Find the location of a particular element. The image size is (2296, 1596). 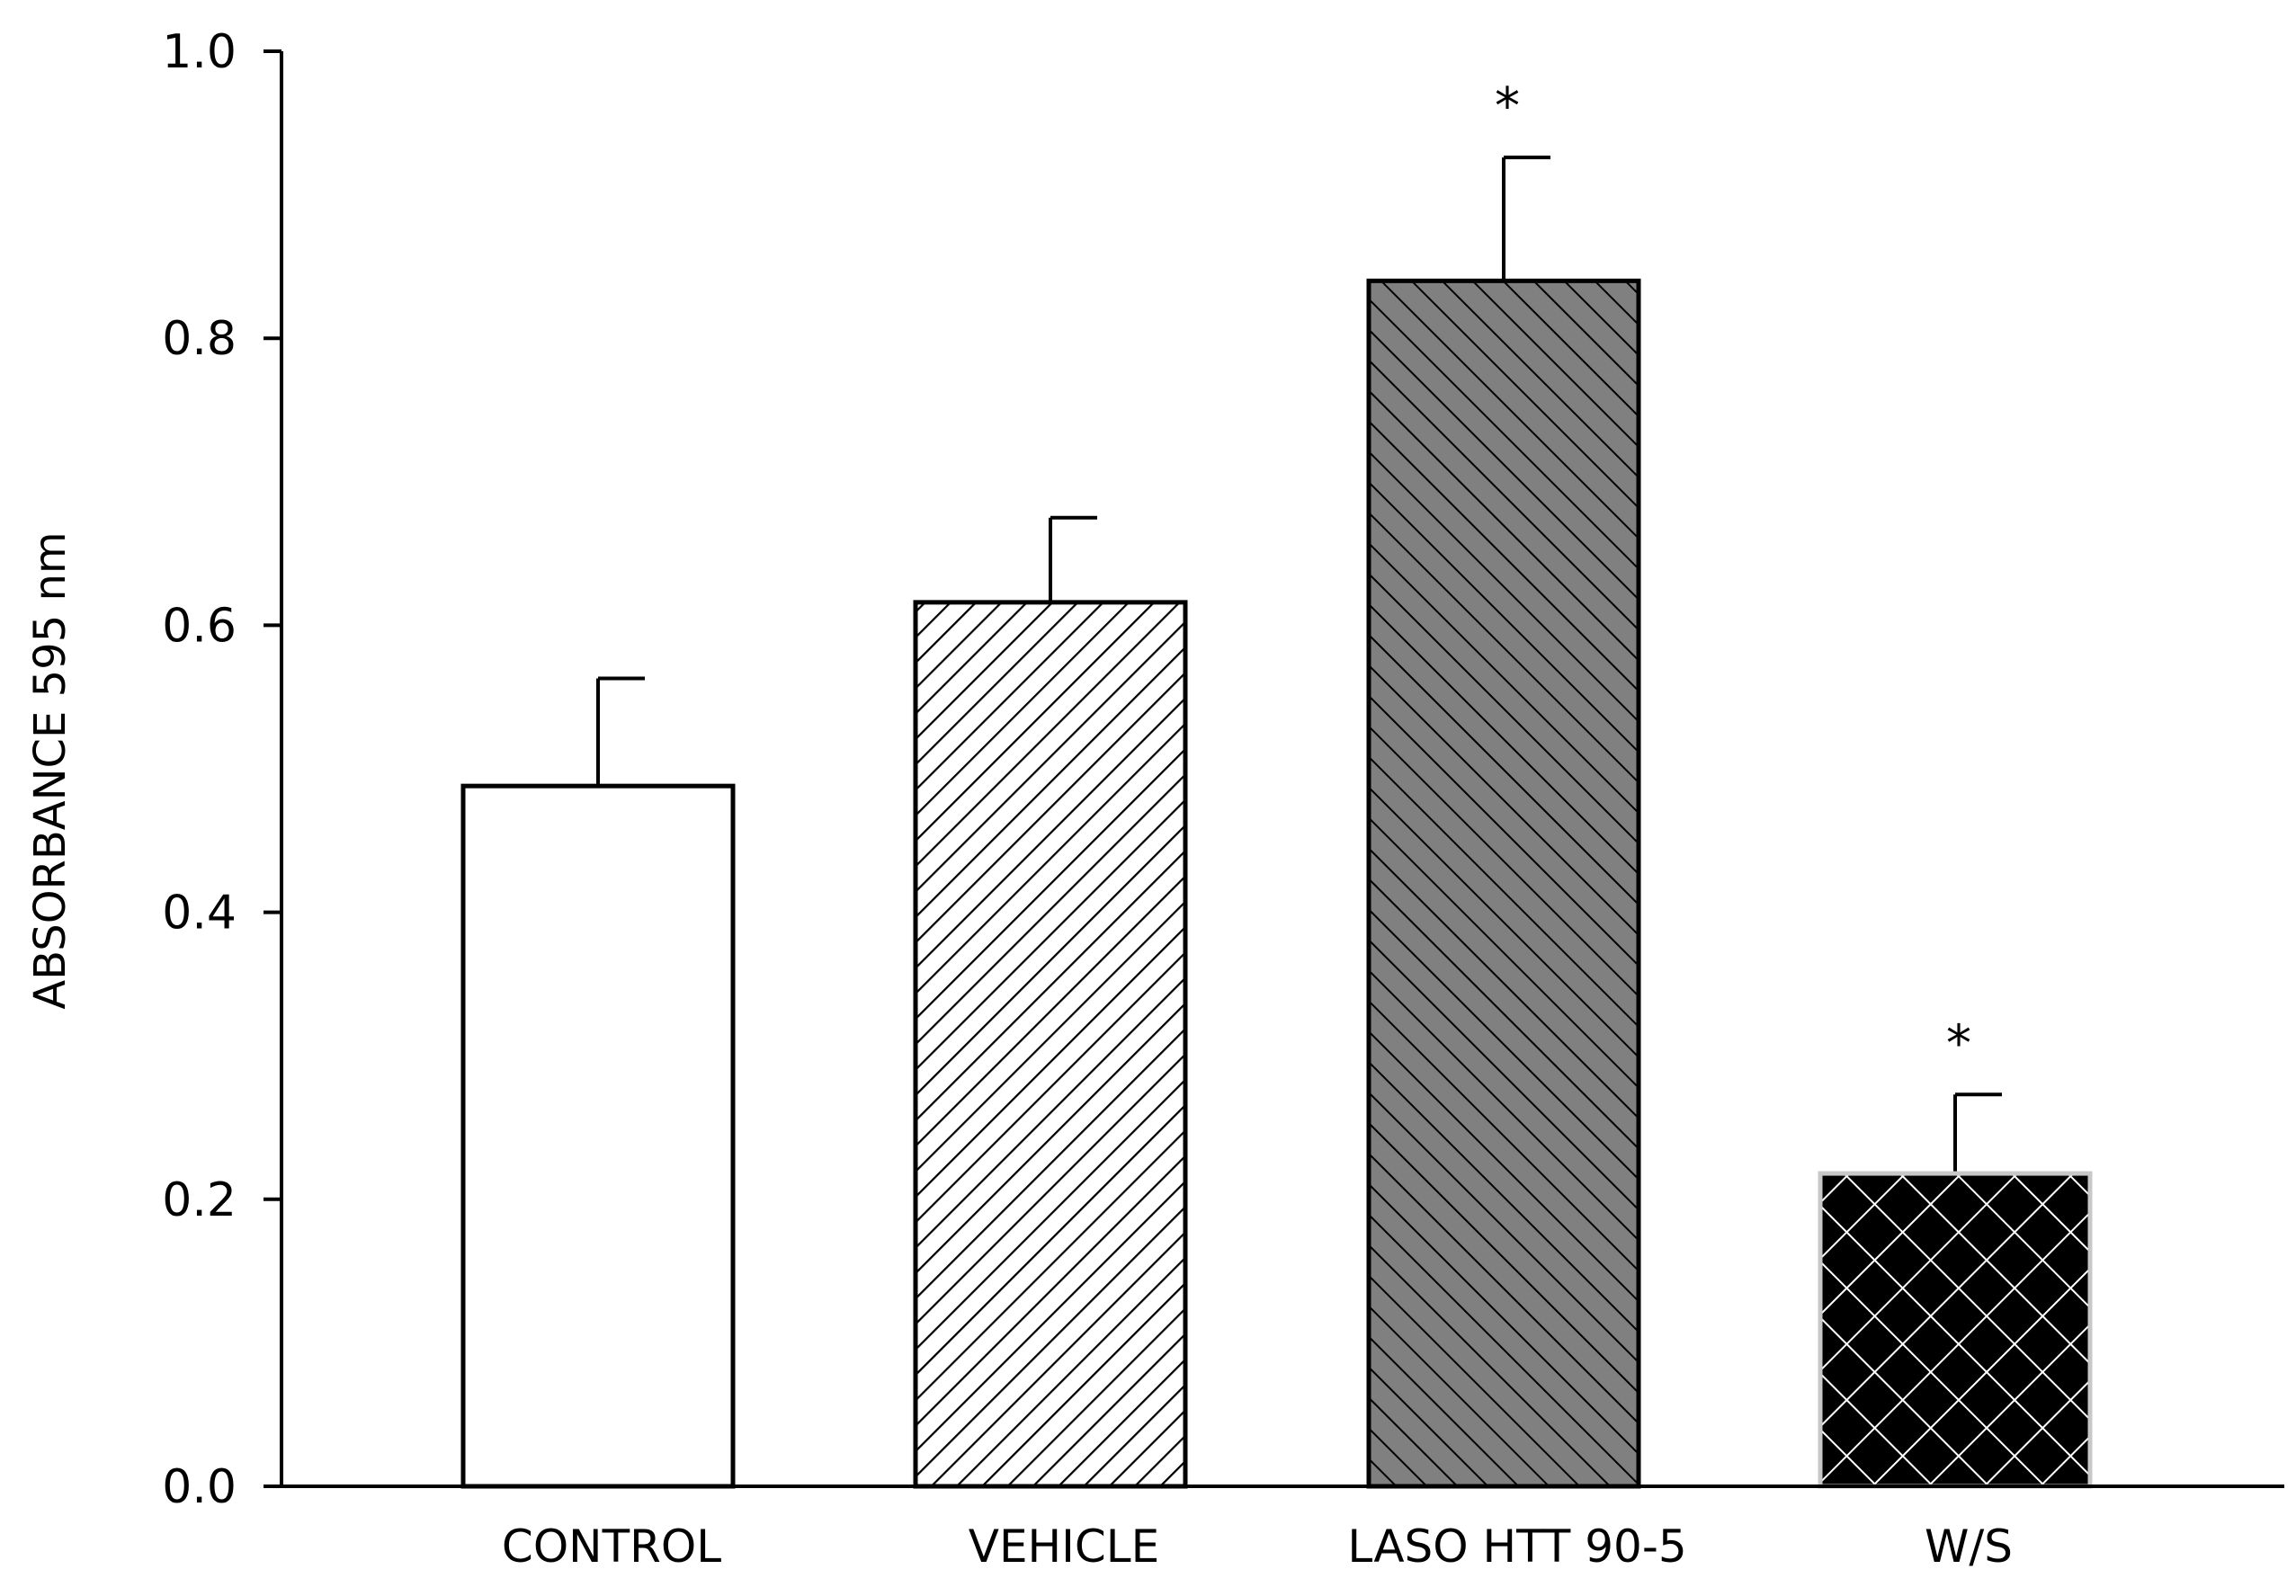

x-category-label: CONTROL is located at coordinates (611, 1546).